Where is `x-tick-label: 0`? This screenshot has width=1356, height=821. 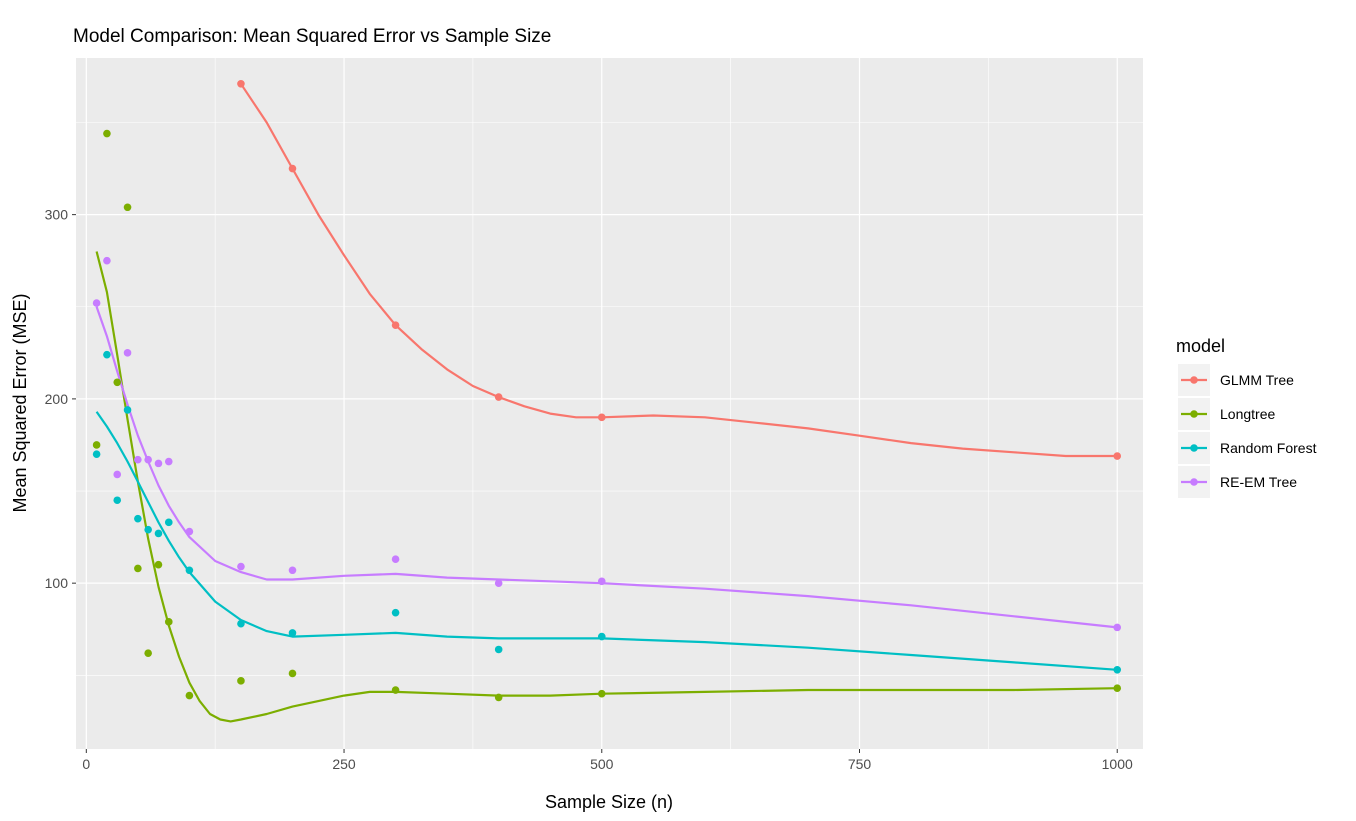 x-tick-label: 0 is located at coordinates (86, 764).